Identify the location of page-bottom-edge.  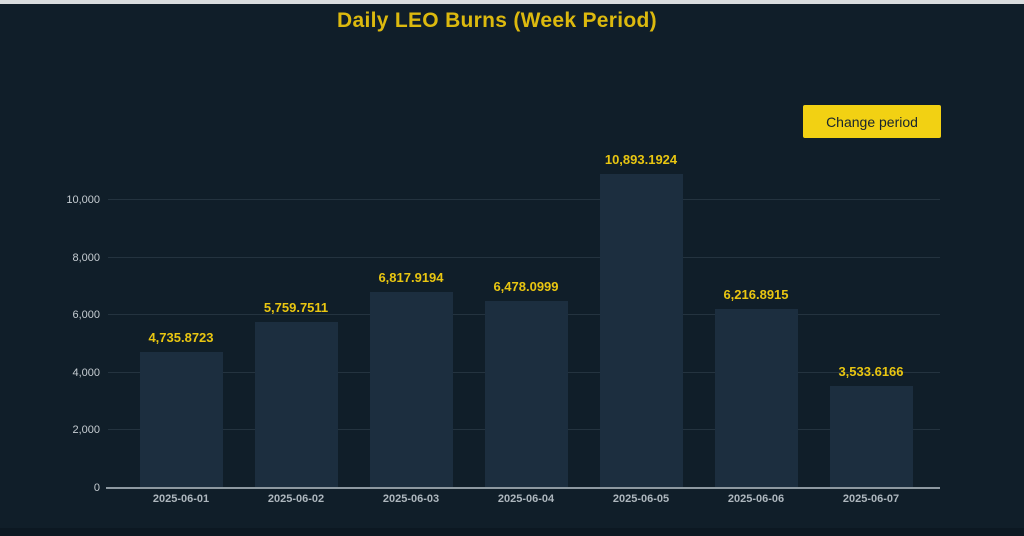
(512, 532).